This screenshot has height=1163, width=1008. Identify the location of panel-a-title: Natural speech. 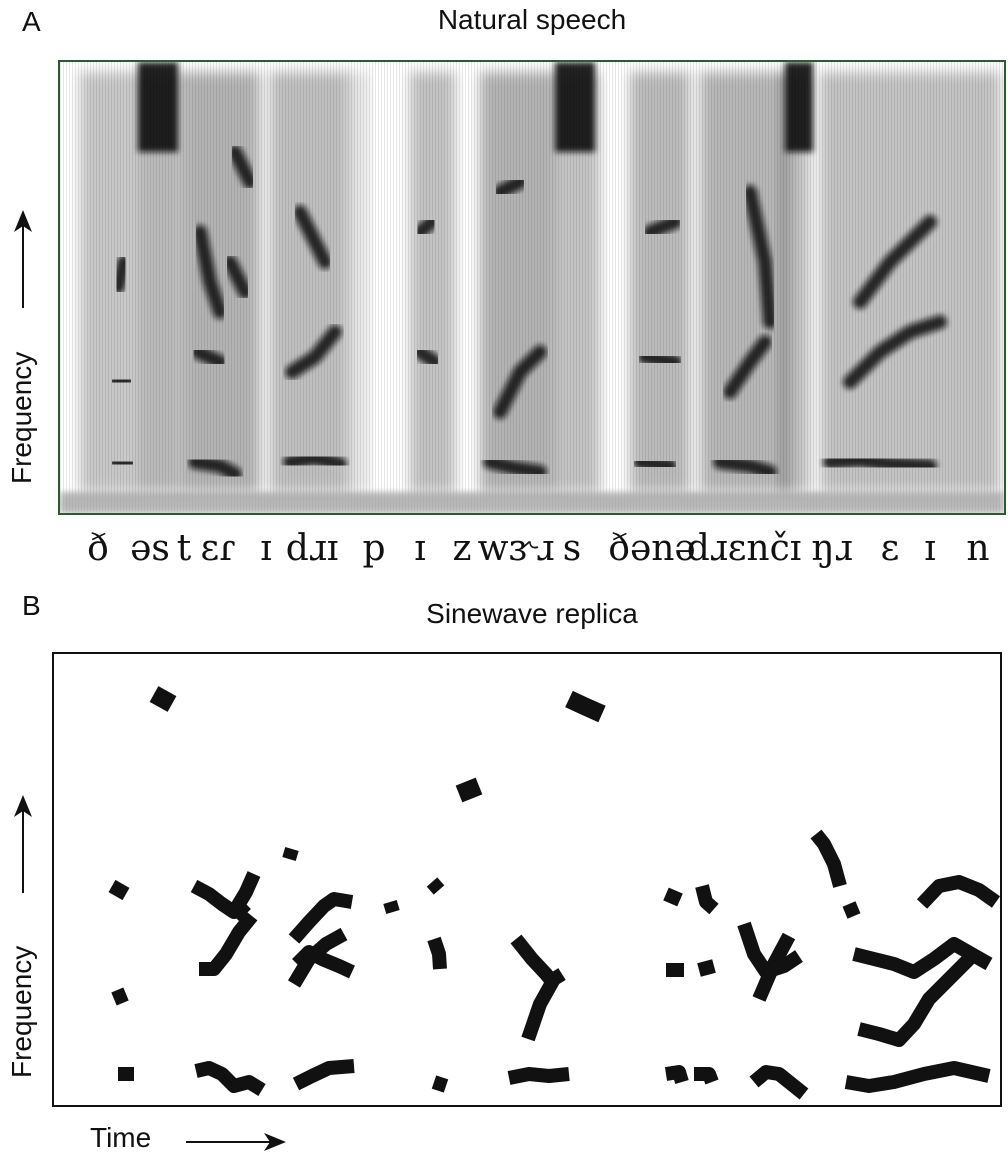
(532, 19).